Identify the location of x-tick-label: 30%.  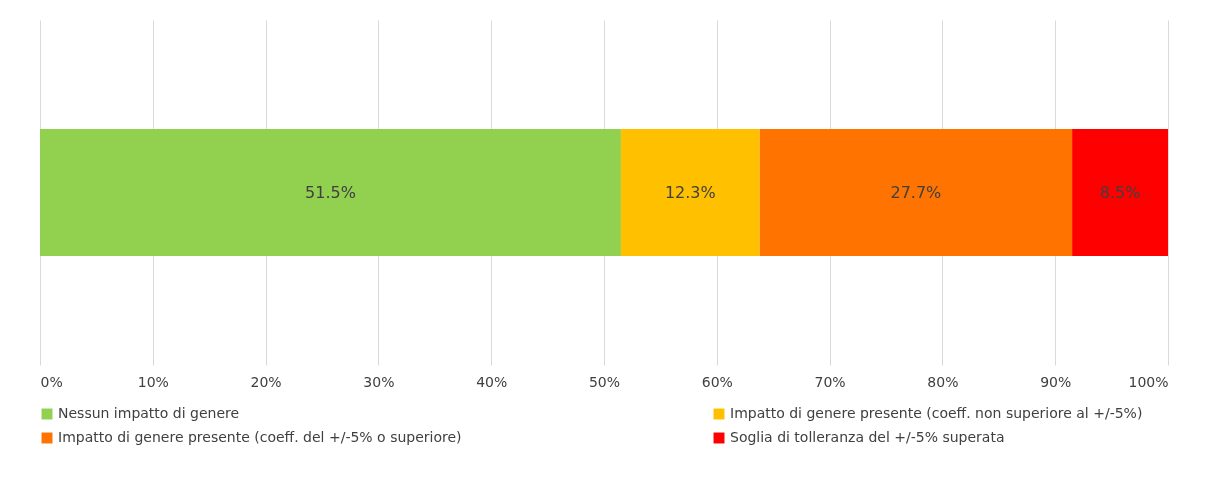
(379, 381).